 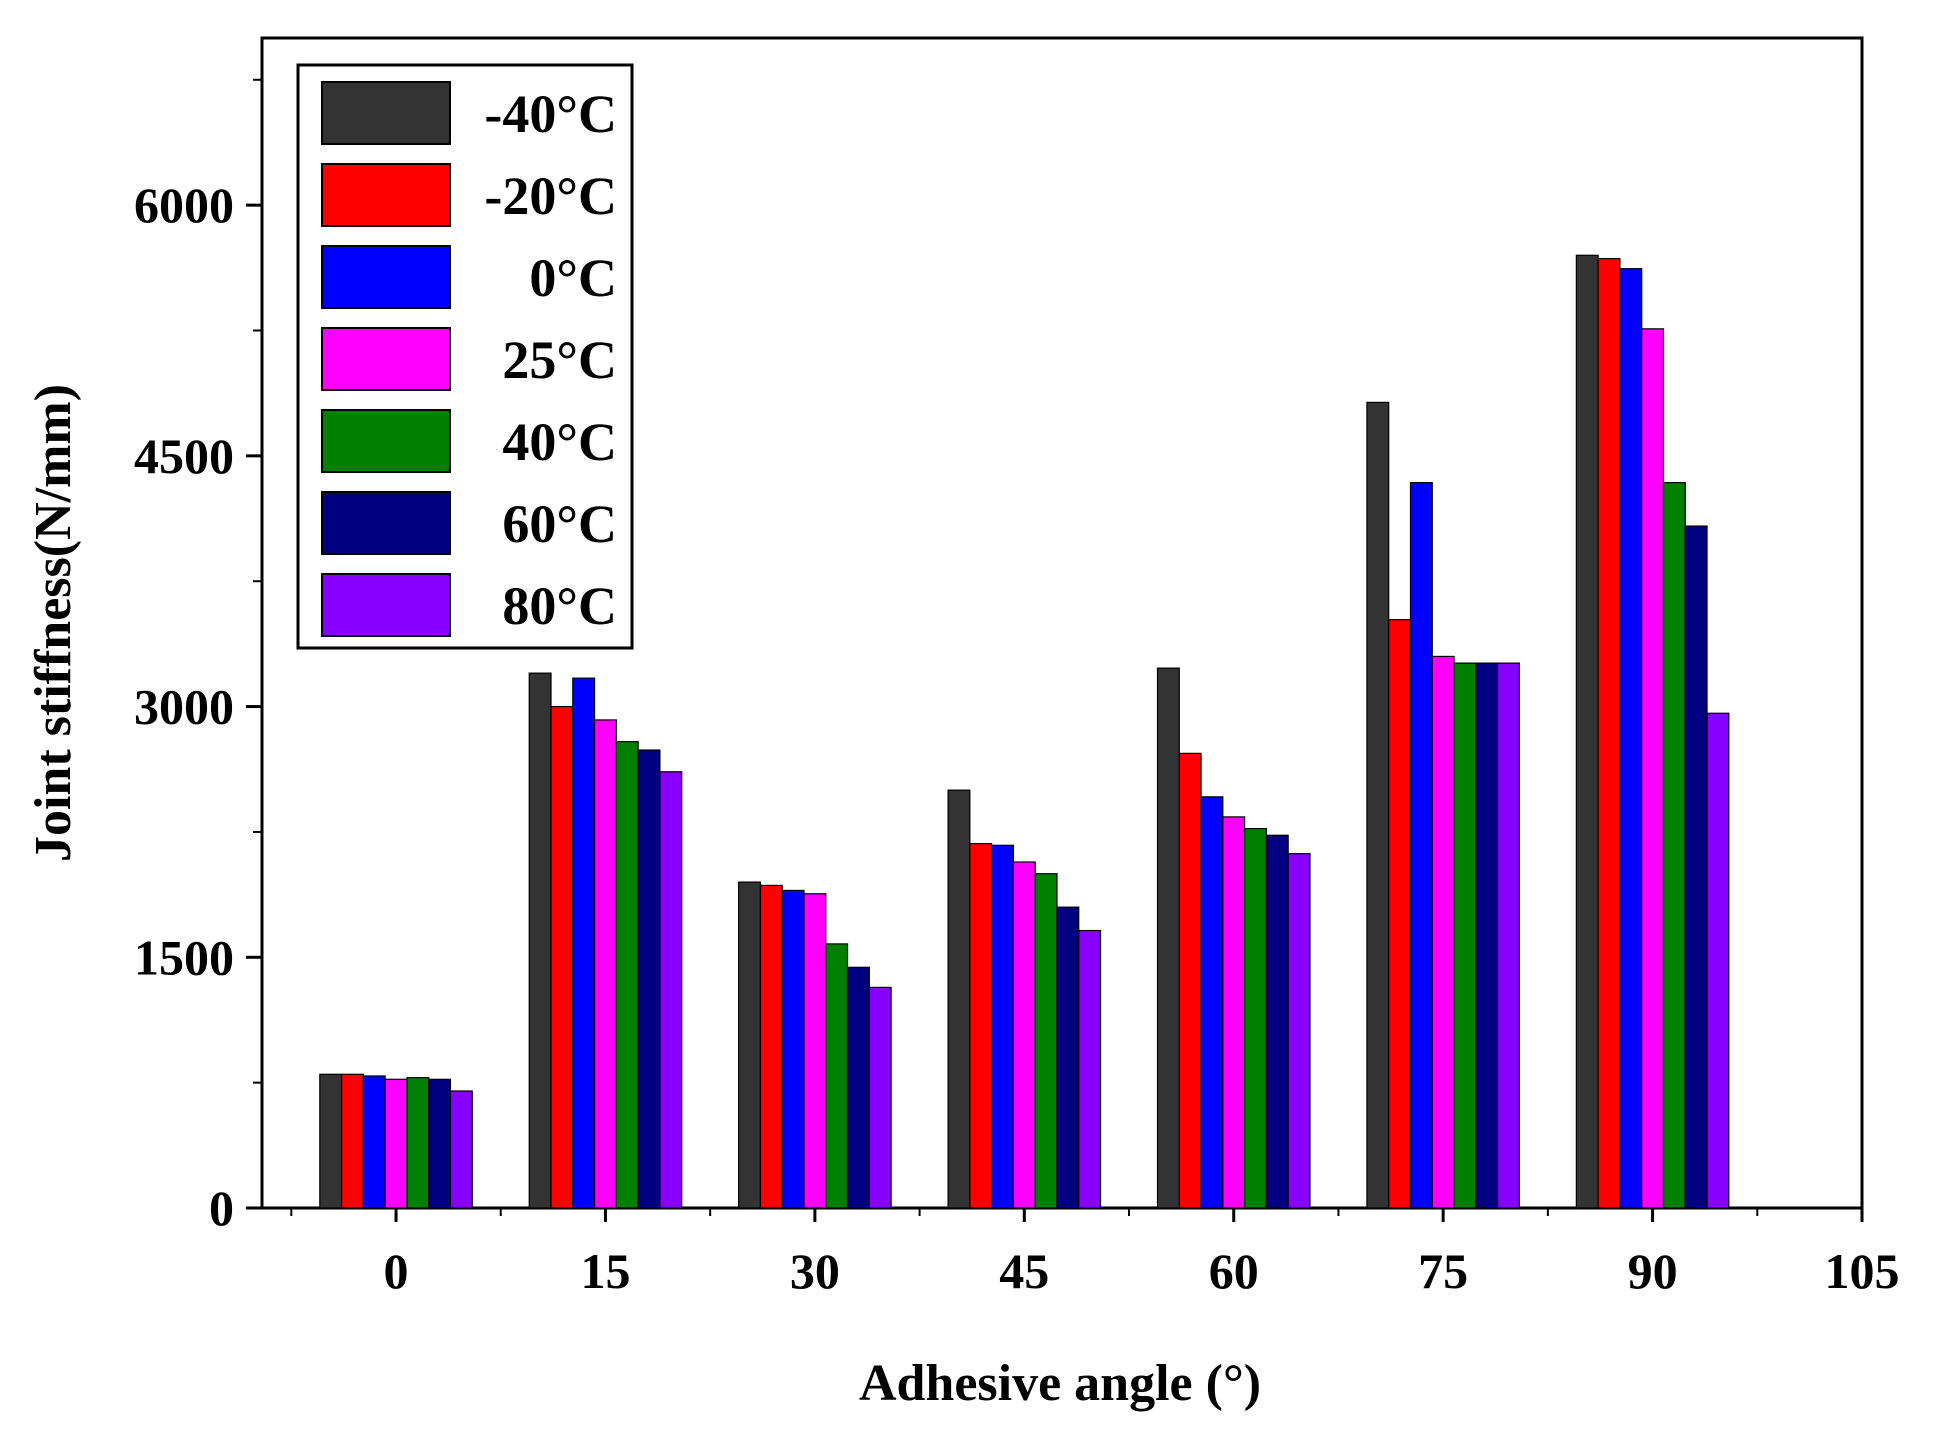 I want to click on x-tick-label-45: 45, so click(x=1024, y=1271).